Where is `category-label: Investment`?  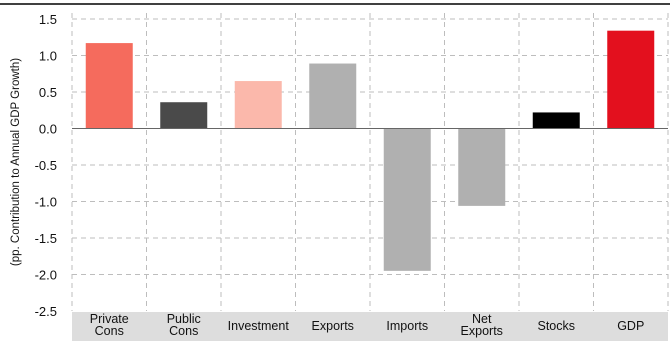 category-label: Investment is located at coordinates (259, 326).